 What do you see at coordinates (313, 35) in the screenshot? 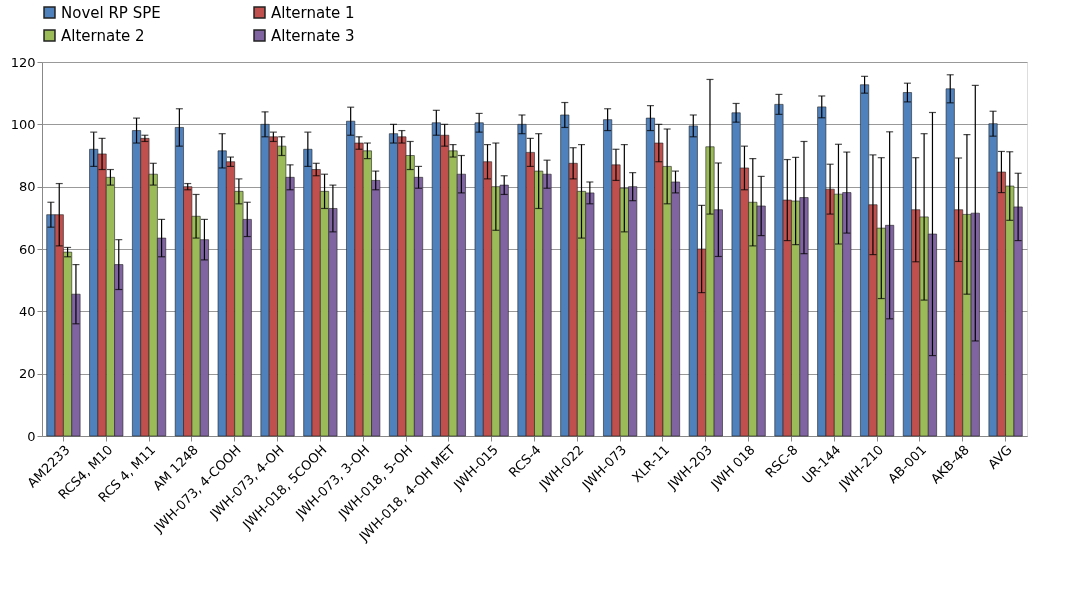
I see `legend-label: Alternate 3` at bounding box center [313, 35].